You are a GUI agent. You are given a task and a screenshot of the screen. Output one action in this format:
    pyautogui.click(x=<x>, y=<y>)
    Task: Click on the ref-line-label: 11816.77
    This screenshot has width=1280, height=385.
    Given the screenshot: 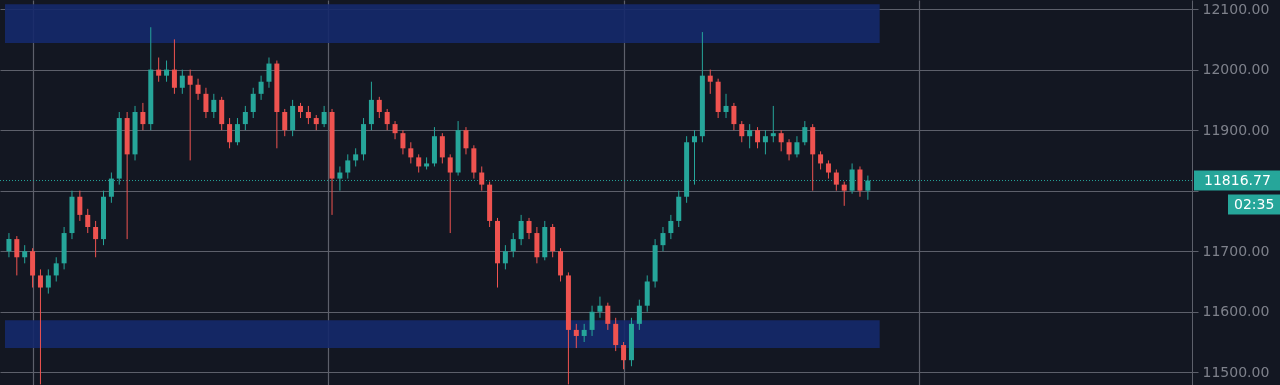 What is the action you would take?
    pyautogui.click(x=1237, y=179)
    